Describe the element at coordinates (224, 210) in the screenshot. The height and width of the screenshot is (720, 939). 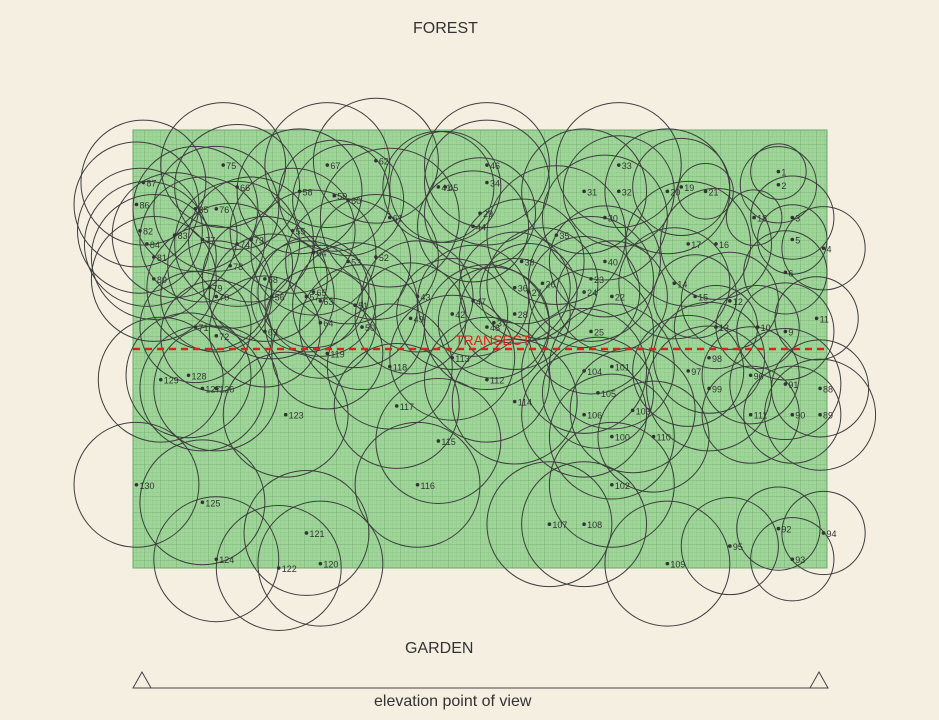
I see `tree-label-76: 76` at that location.